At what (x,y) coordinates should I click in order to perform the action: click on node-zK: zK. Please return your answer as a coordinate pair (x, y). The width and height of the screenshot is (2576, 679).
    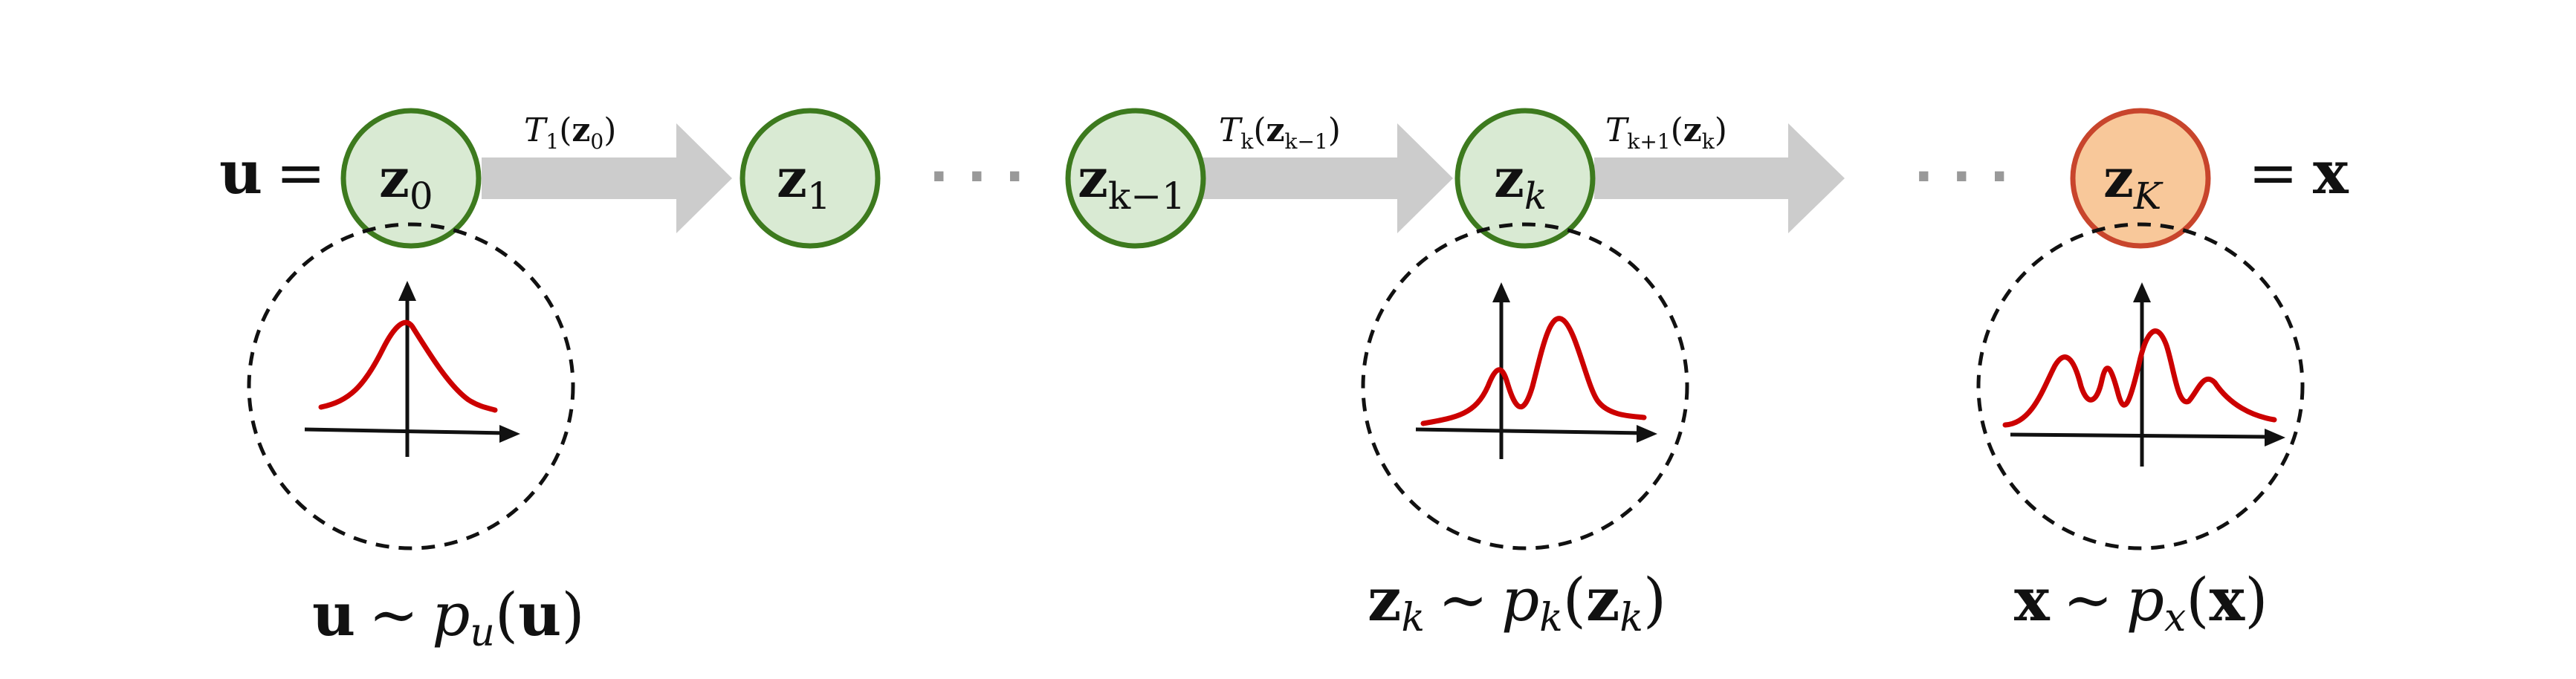
    Looking at the image, I should click on (2140, 178).